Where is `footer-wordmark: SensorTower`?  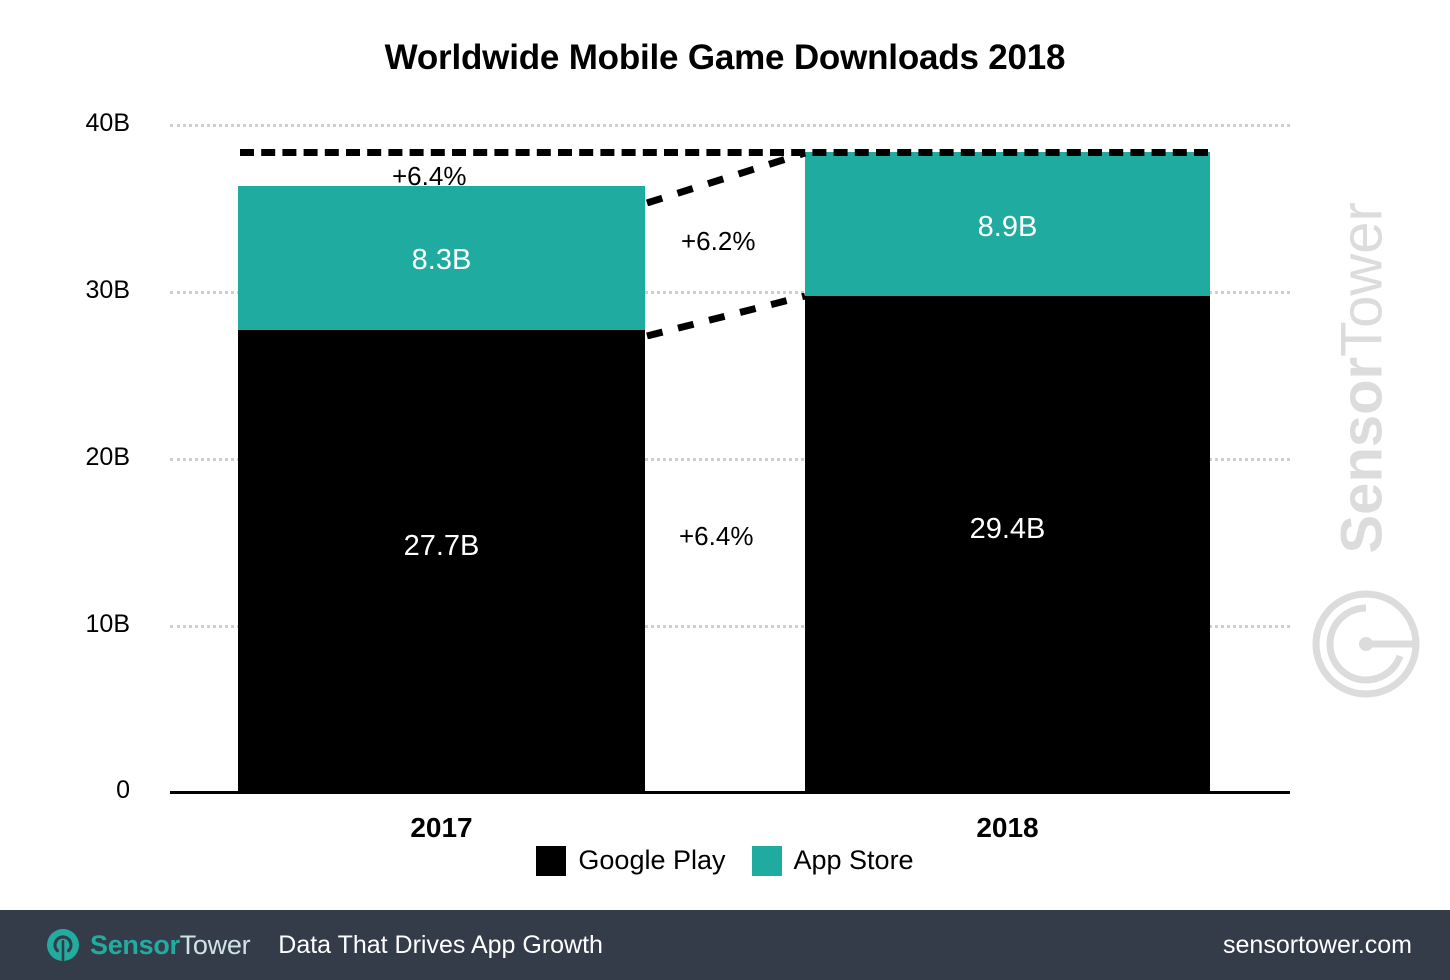
footer-wordmark: SensorTower is located at coordinates (170, 945).